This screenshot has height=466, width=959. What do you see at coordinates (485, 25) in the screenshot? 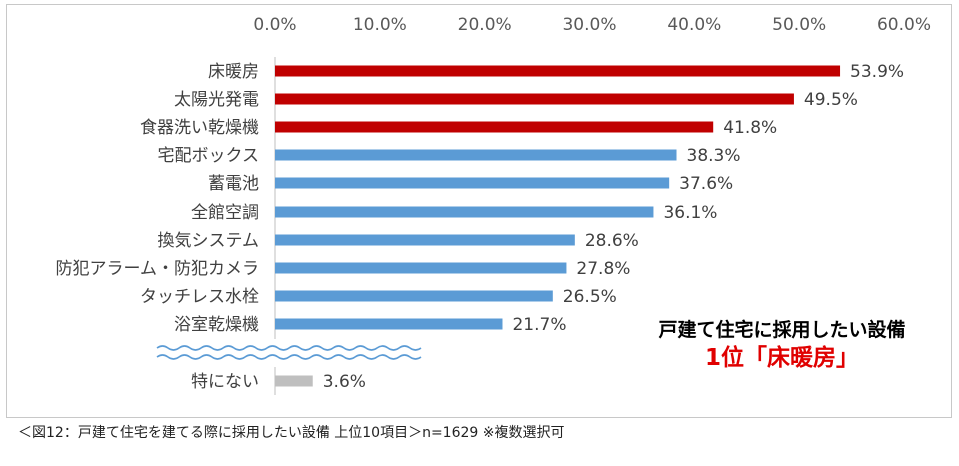
I see `x-tick-label: 20.0%` at bounding box center [485, 25].